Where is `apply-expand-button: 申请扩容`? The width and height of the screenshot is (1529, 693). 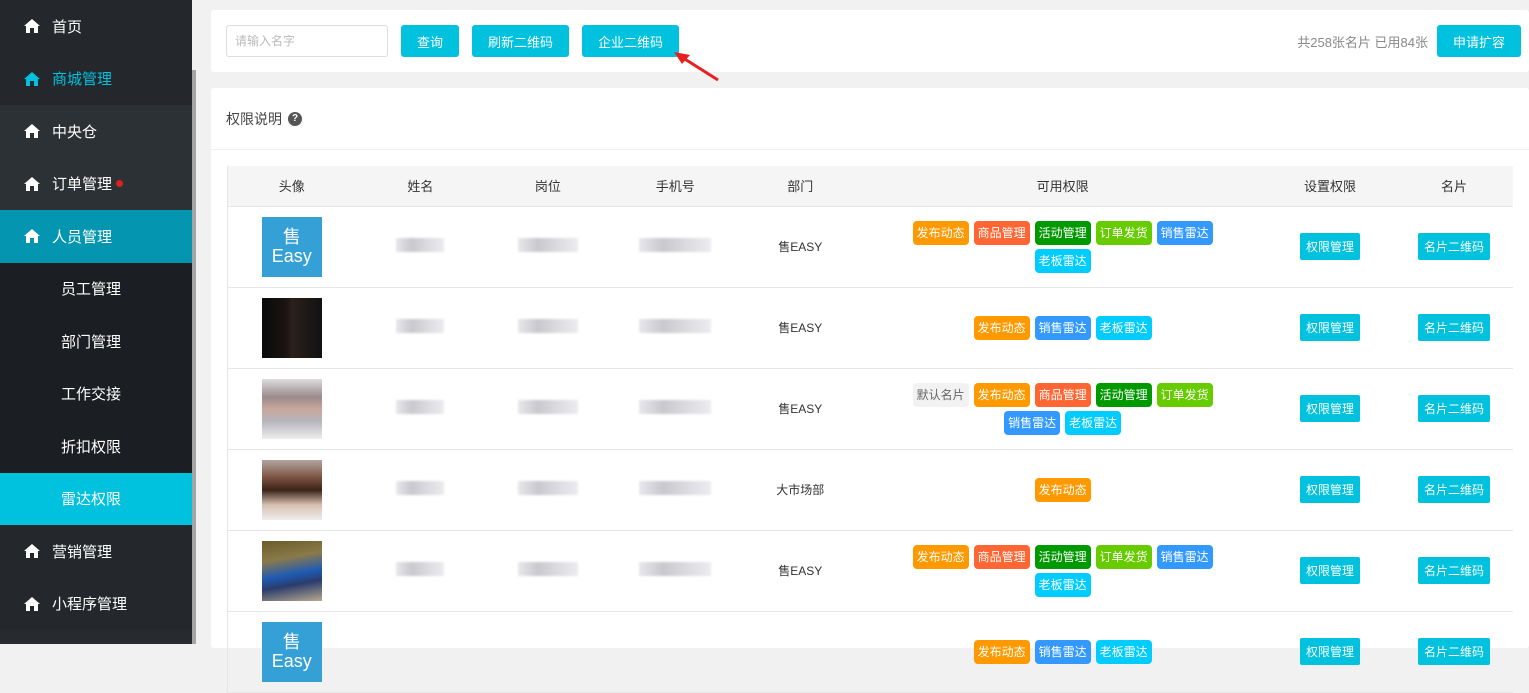
apply-expand-button: 申请扩容 is located at coordinates (1478, 41).